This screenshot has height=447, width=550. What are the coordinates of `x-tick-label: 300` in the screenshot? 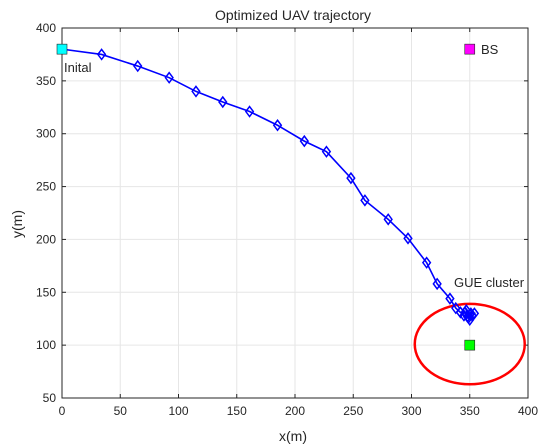 It's located at (411, 411).